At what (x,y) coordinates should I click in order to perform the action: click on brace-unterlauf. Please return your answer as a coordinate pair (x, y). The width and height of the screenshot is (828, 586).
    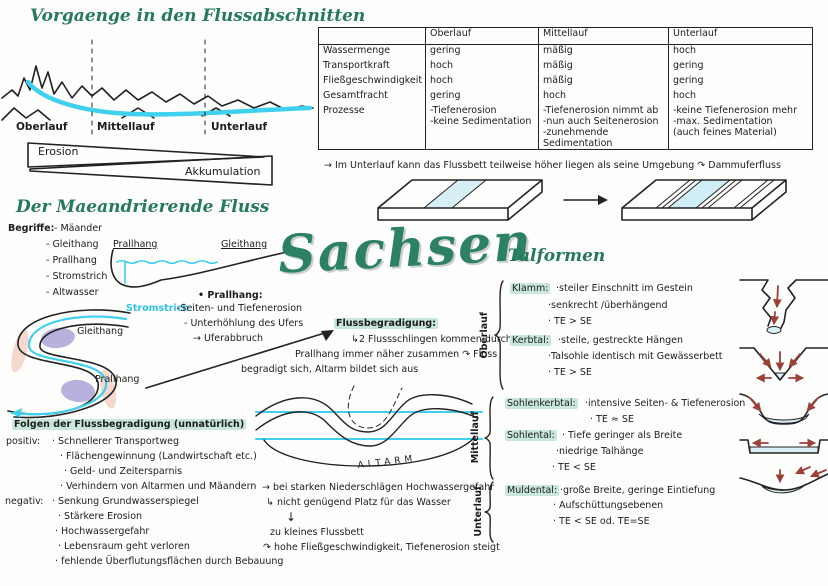
    Looking at the image, I should click on (489, 512).